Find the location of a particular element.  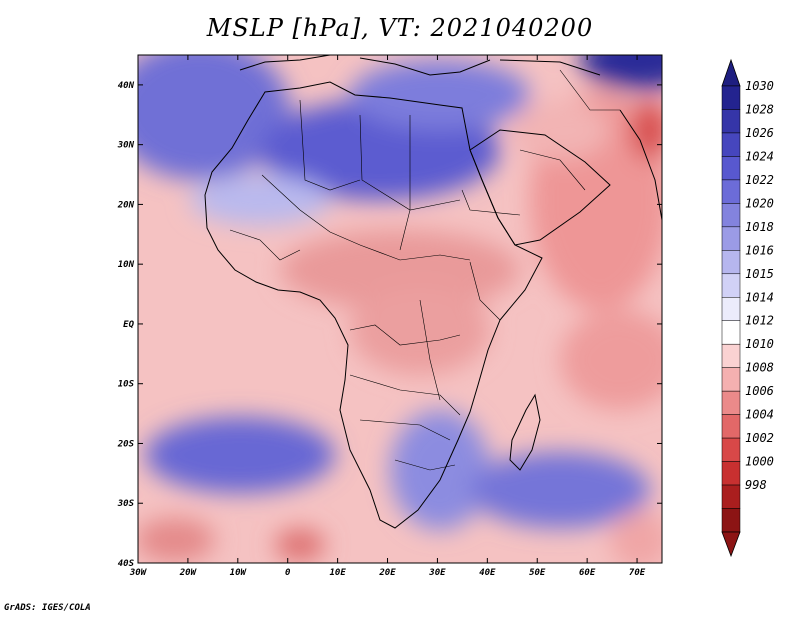

indian-ocean-high is located at coordinates (560, 490).